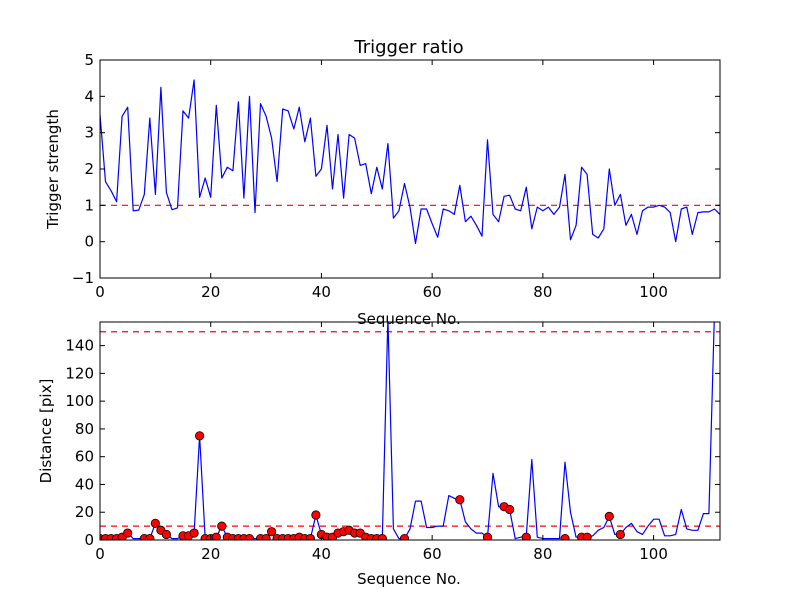 This screenshot has height=600, width=800. Describe the element at coordinates (83, 278) in the screenshot. I see `y-tick-label: −1` at that location.